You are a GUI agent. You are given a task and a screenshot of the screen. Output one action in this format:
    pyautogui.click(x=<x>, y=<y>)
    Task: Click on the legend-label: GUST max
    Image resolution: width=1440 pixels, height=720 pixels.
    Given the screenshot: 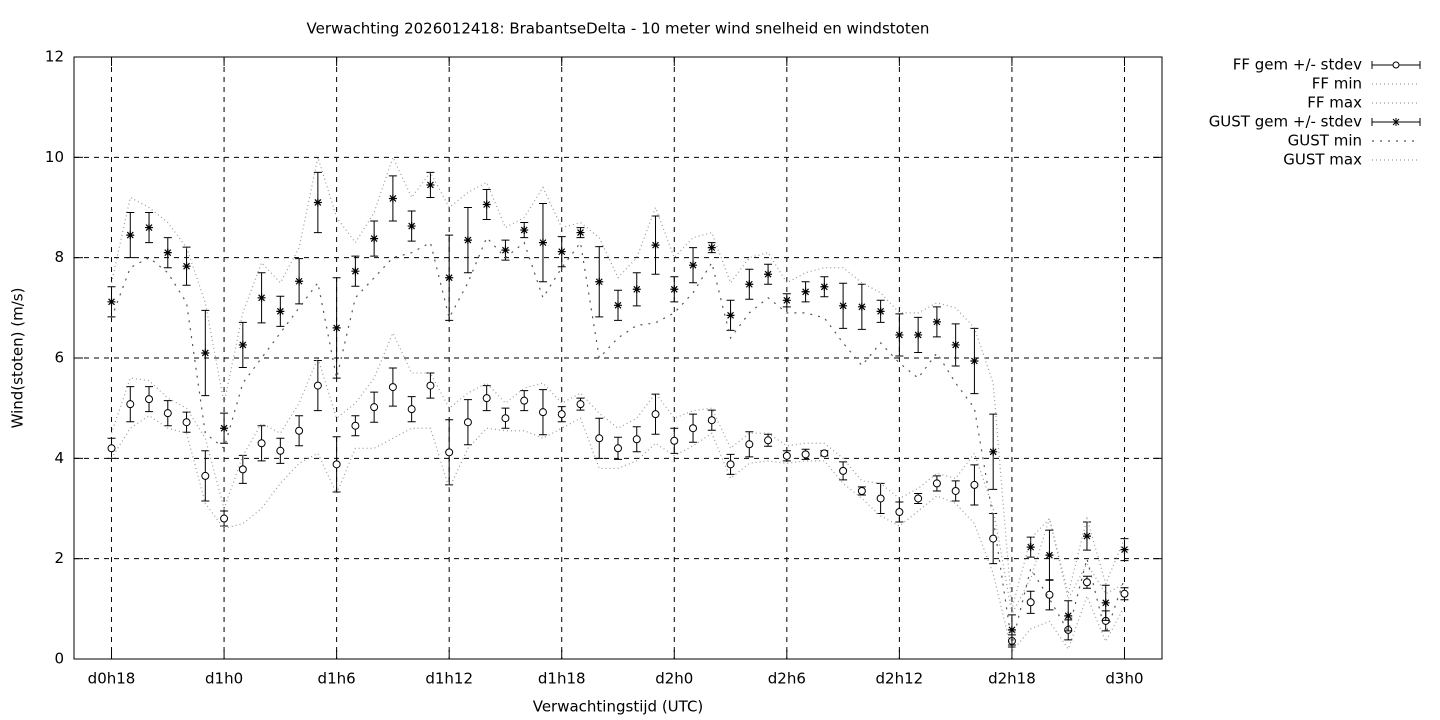 What is the action you would take?
    pyautogui.click(x=1322, y=160)
    